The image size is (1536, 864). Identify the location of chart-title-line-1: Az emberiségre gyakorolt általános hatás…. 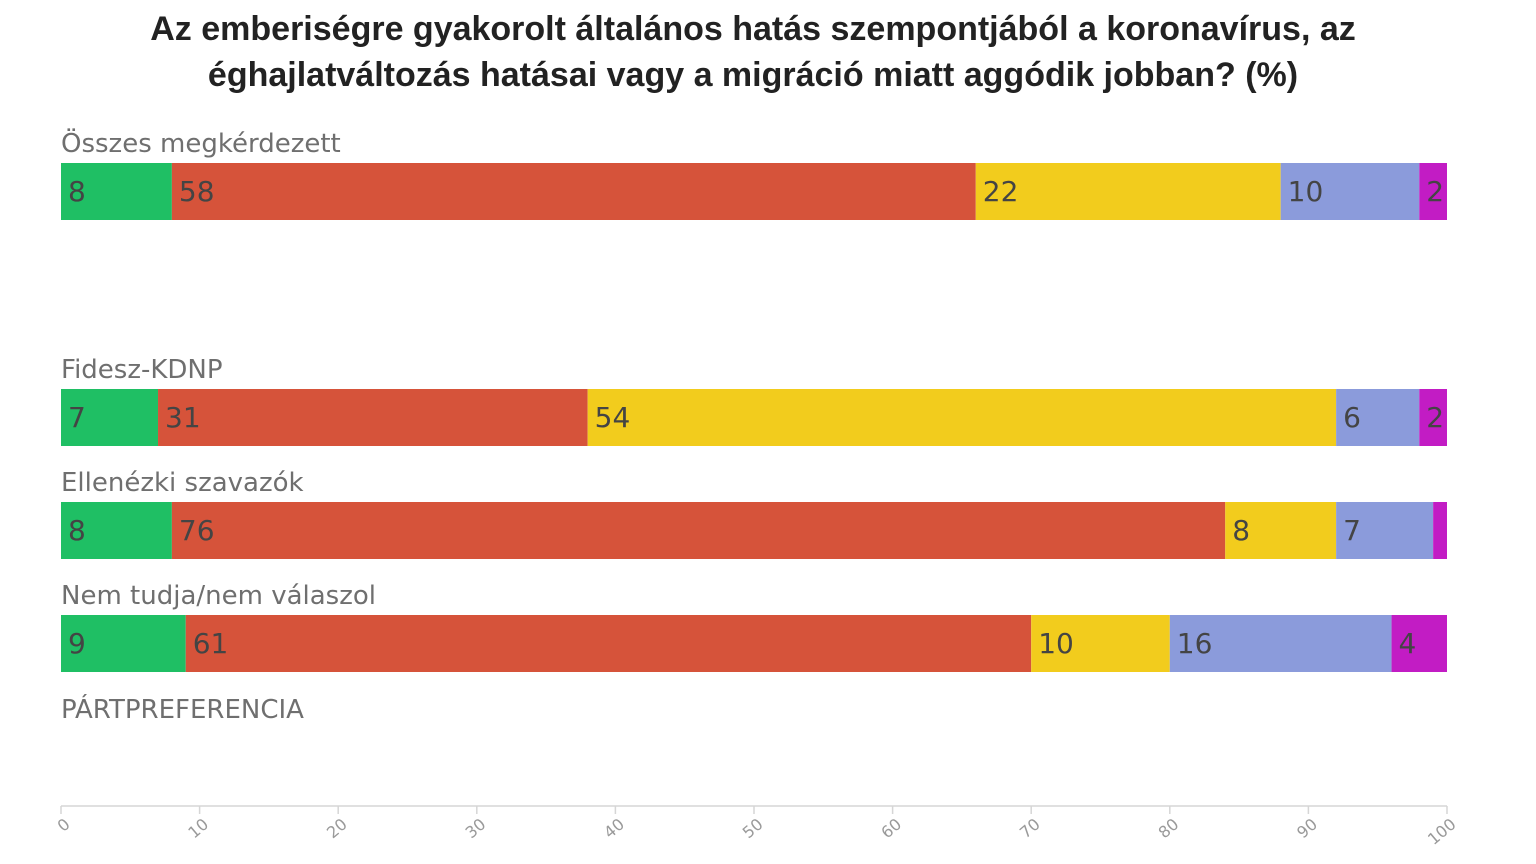
(753, 29).